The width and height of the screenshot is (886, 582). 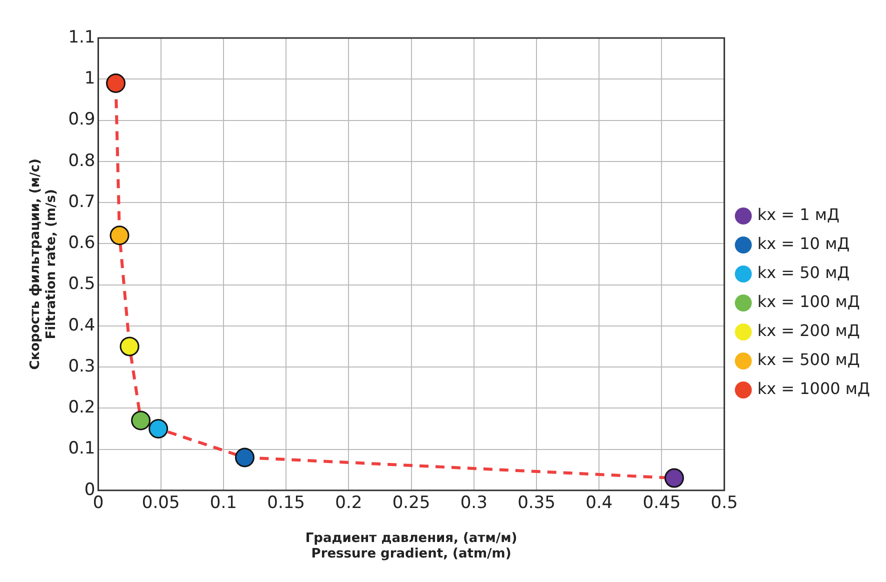 I want to click on x-tick-label: 0.05, so click(x=161, y=503).